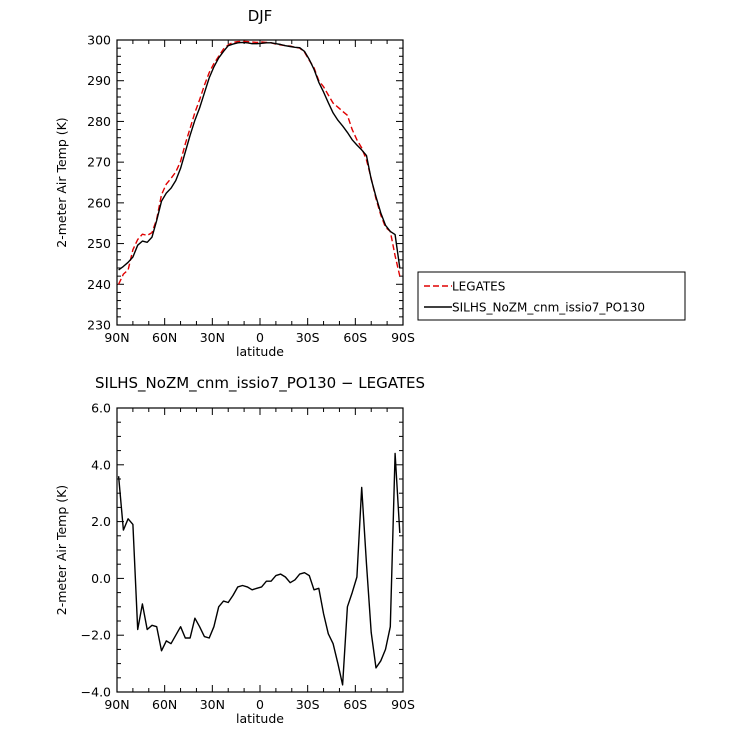  Describe the element at coordinates (101, 578) in the screenshot. I see `y-tick-label: 0.0` at that location.